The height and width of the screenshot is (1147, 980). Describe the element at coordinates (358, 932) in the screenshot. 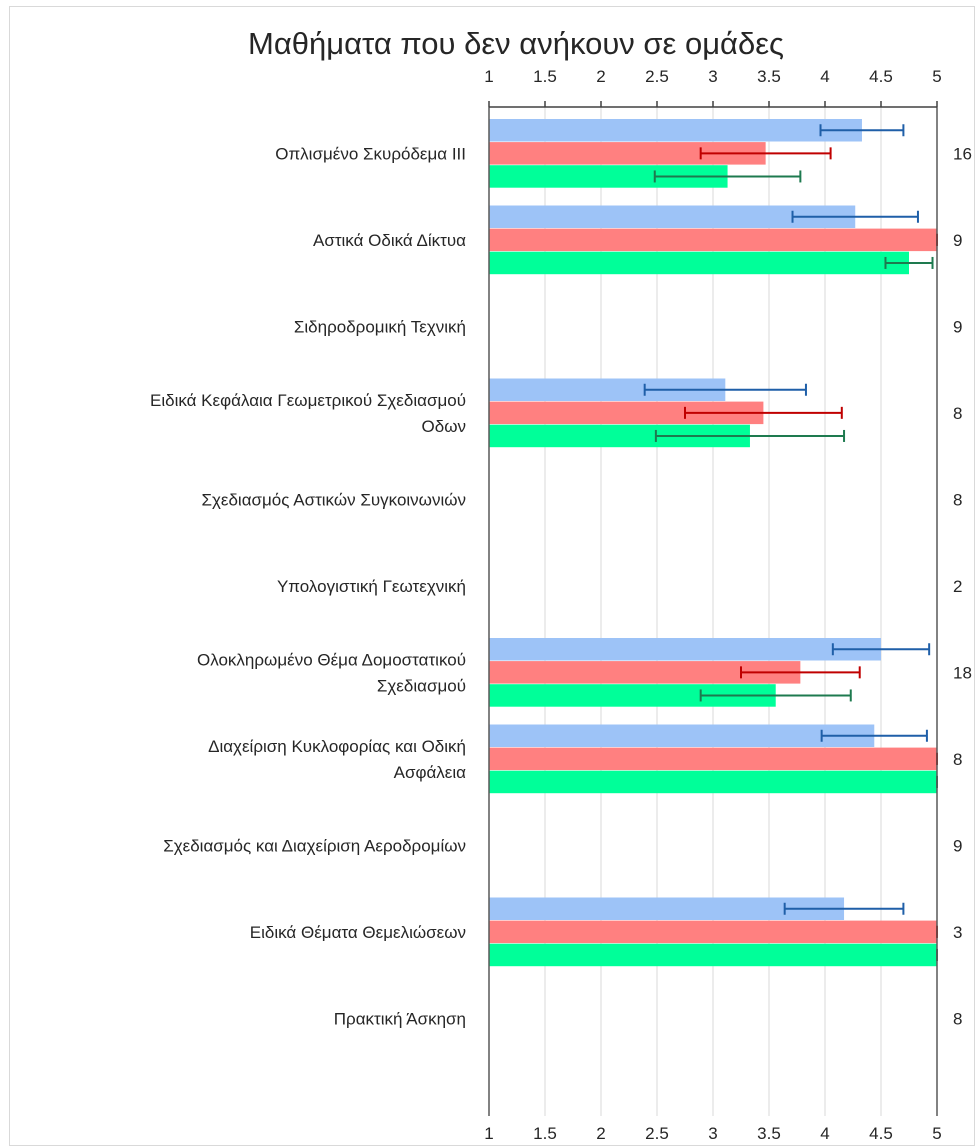

I see `category-label: Ειδικά Θέματα Θεμελιώσεων` at that location.